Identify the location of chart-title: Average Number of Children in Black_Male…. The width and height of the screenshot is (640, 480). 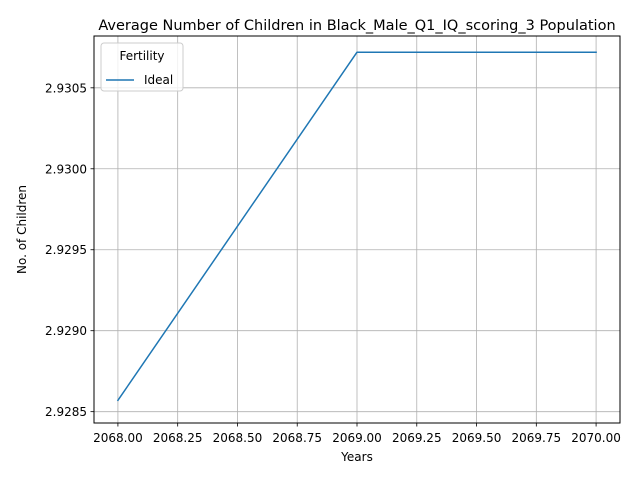
(356, 26).